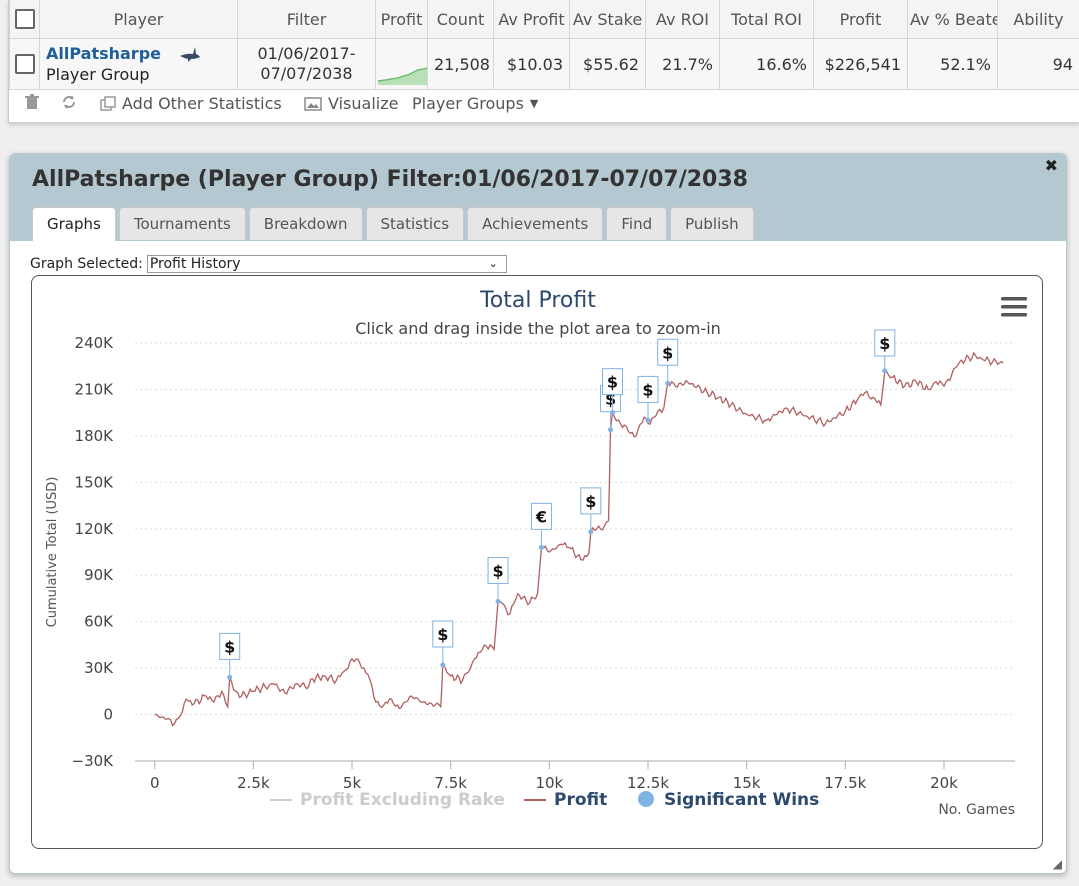  I want to click on col-header-total-roi: Total ROI, so click(766, 19).